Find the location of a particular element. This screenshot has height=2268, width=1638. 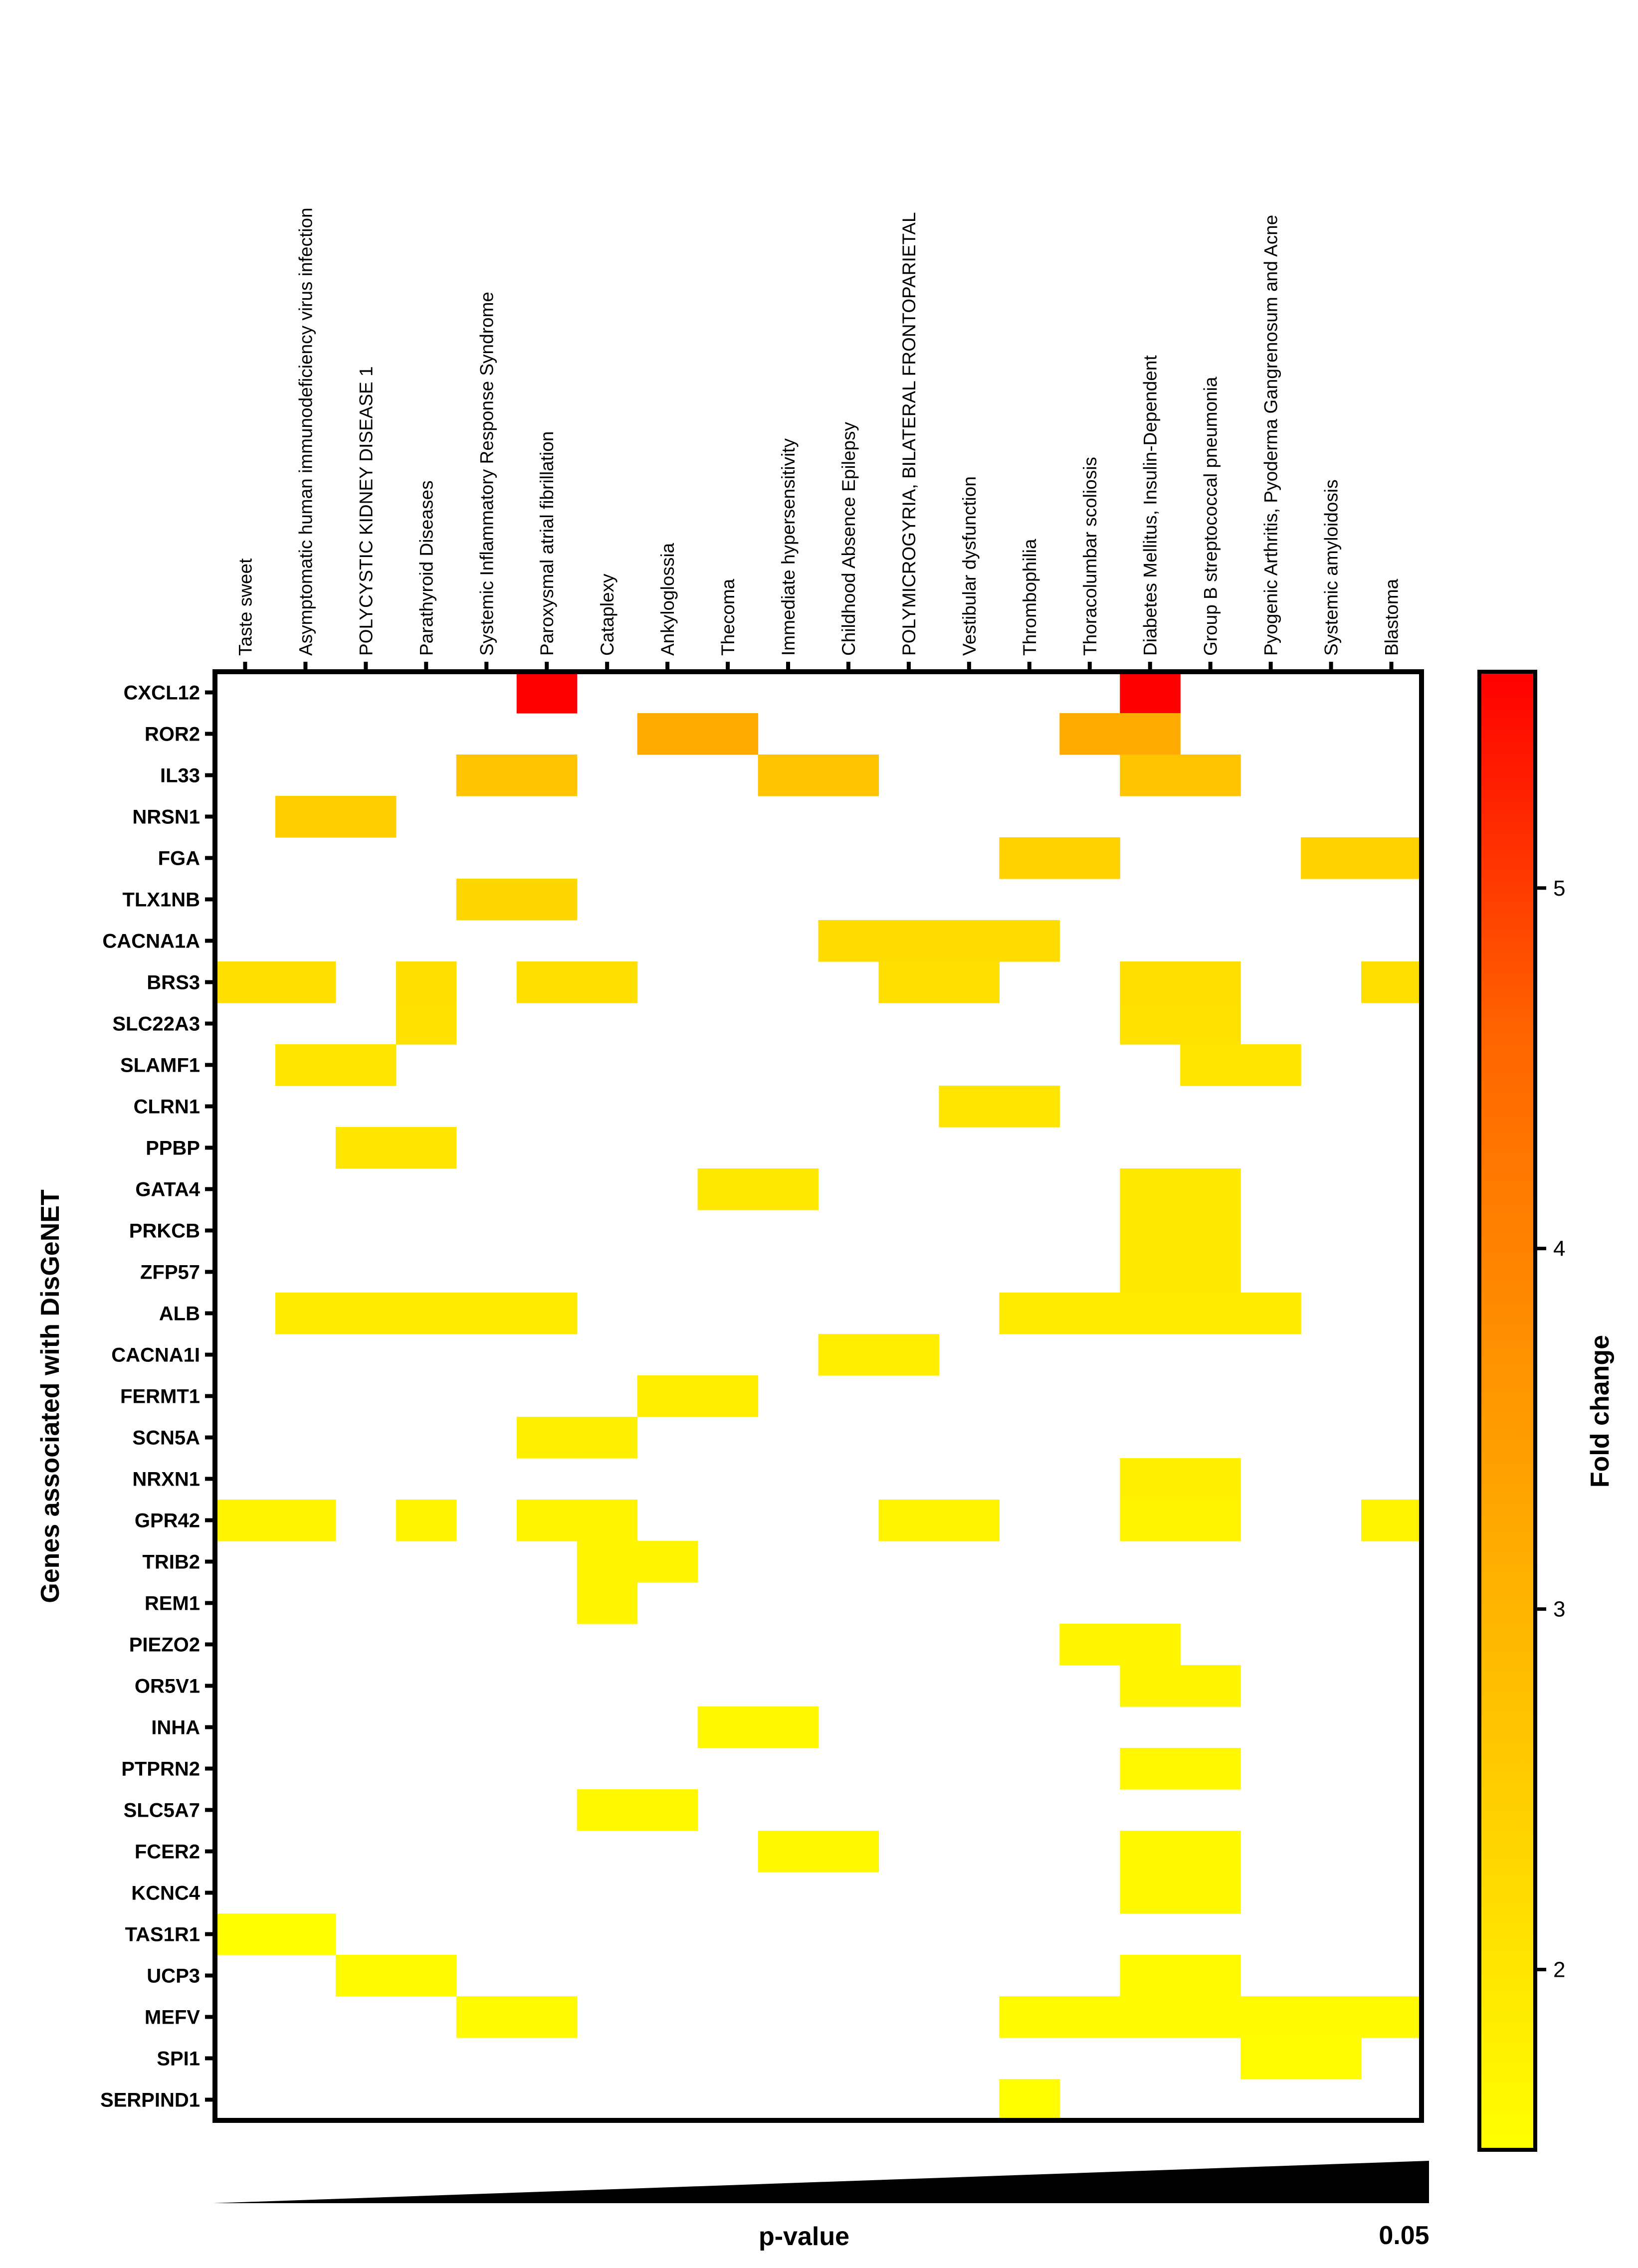

row-label: FERMT1 is located at coordinates (160, 1397).